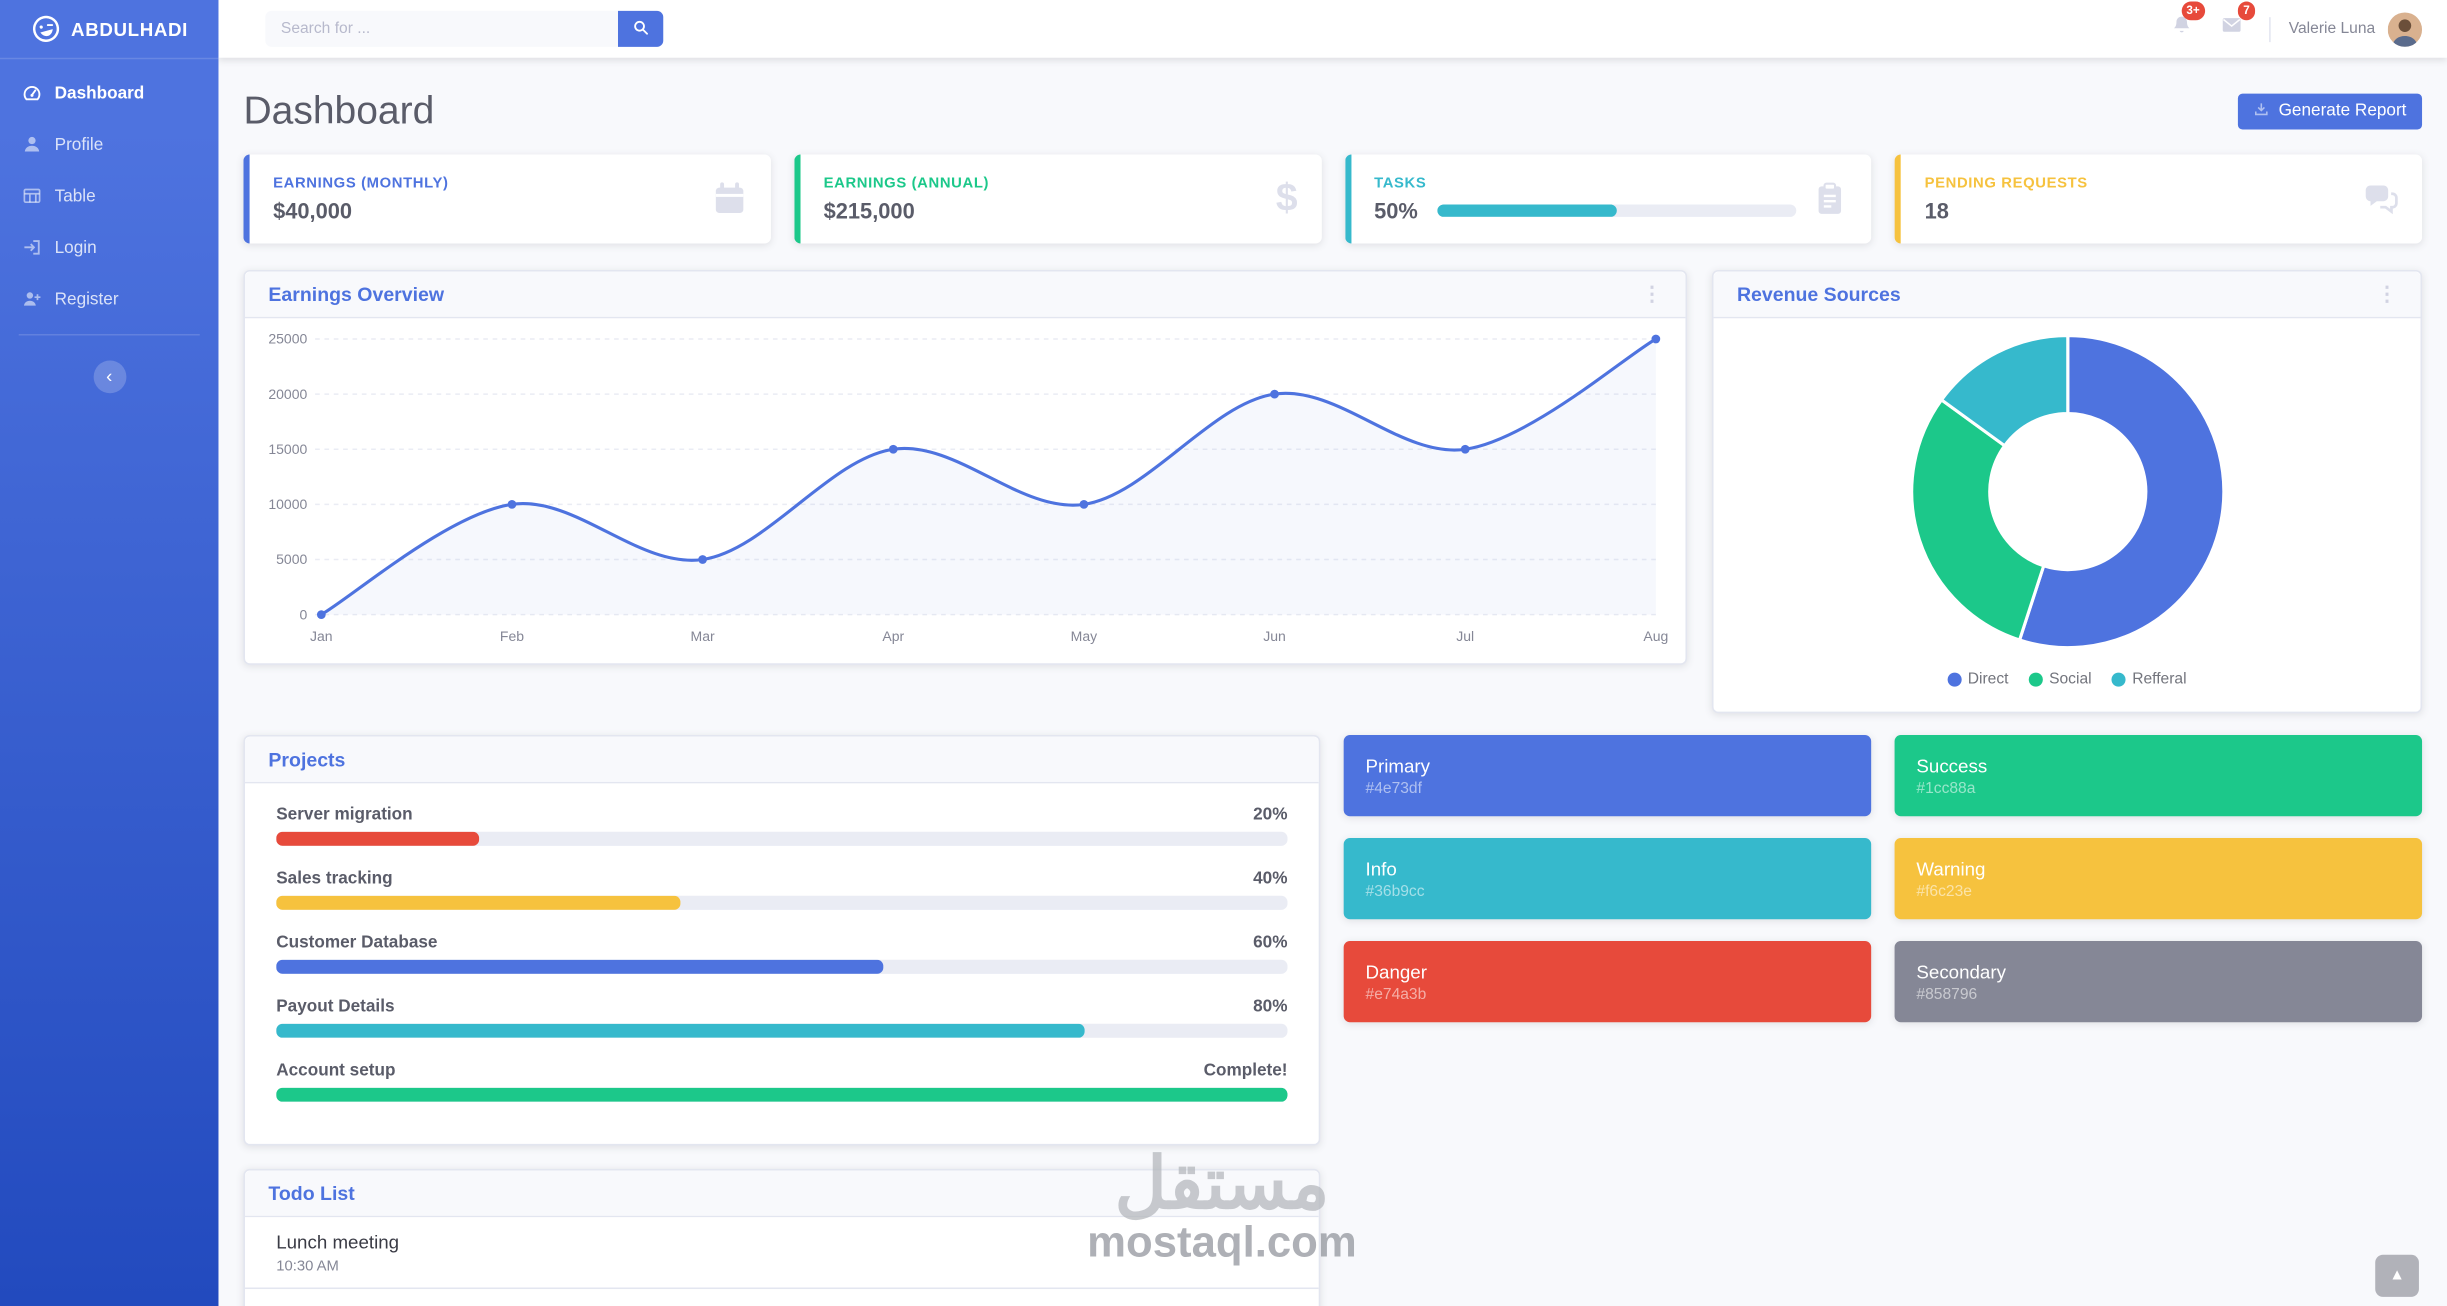  What do you see at coordinates (307, 759) in the screenshot?
I see `card-title: Projects` at bounding box center [307, 759].